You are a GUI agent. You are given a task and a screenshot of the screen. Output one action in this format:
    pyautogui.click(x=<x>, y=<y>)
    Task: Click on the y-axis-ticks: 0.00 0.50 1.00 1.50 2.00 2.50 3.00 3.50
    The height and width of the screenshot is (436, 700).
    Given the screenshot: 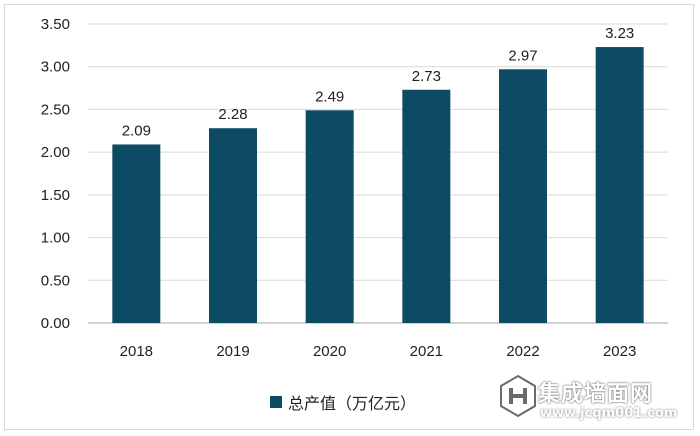 What is the action you would take?
    pyautogui.click(x=55, y=174)
    